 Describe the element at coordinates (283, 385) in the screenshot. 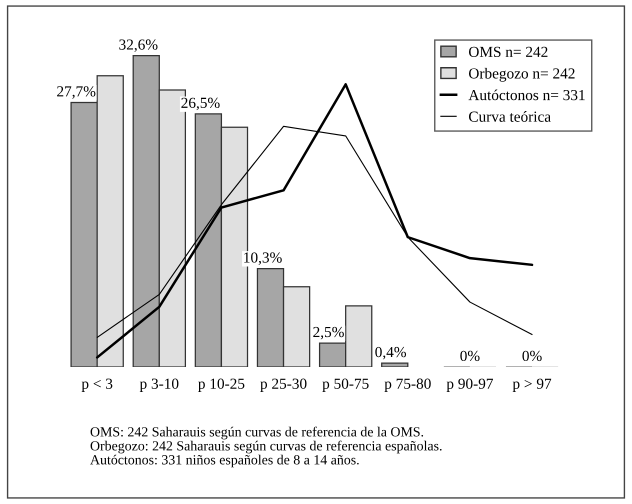

I see `x-tick-label: p 25-30` at that location.